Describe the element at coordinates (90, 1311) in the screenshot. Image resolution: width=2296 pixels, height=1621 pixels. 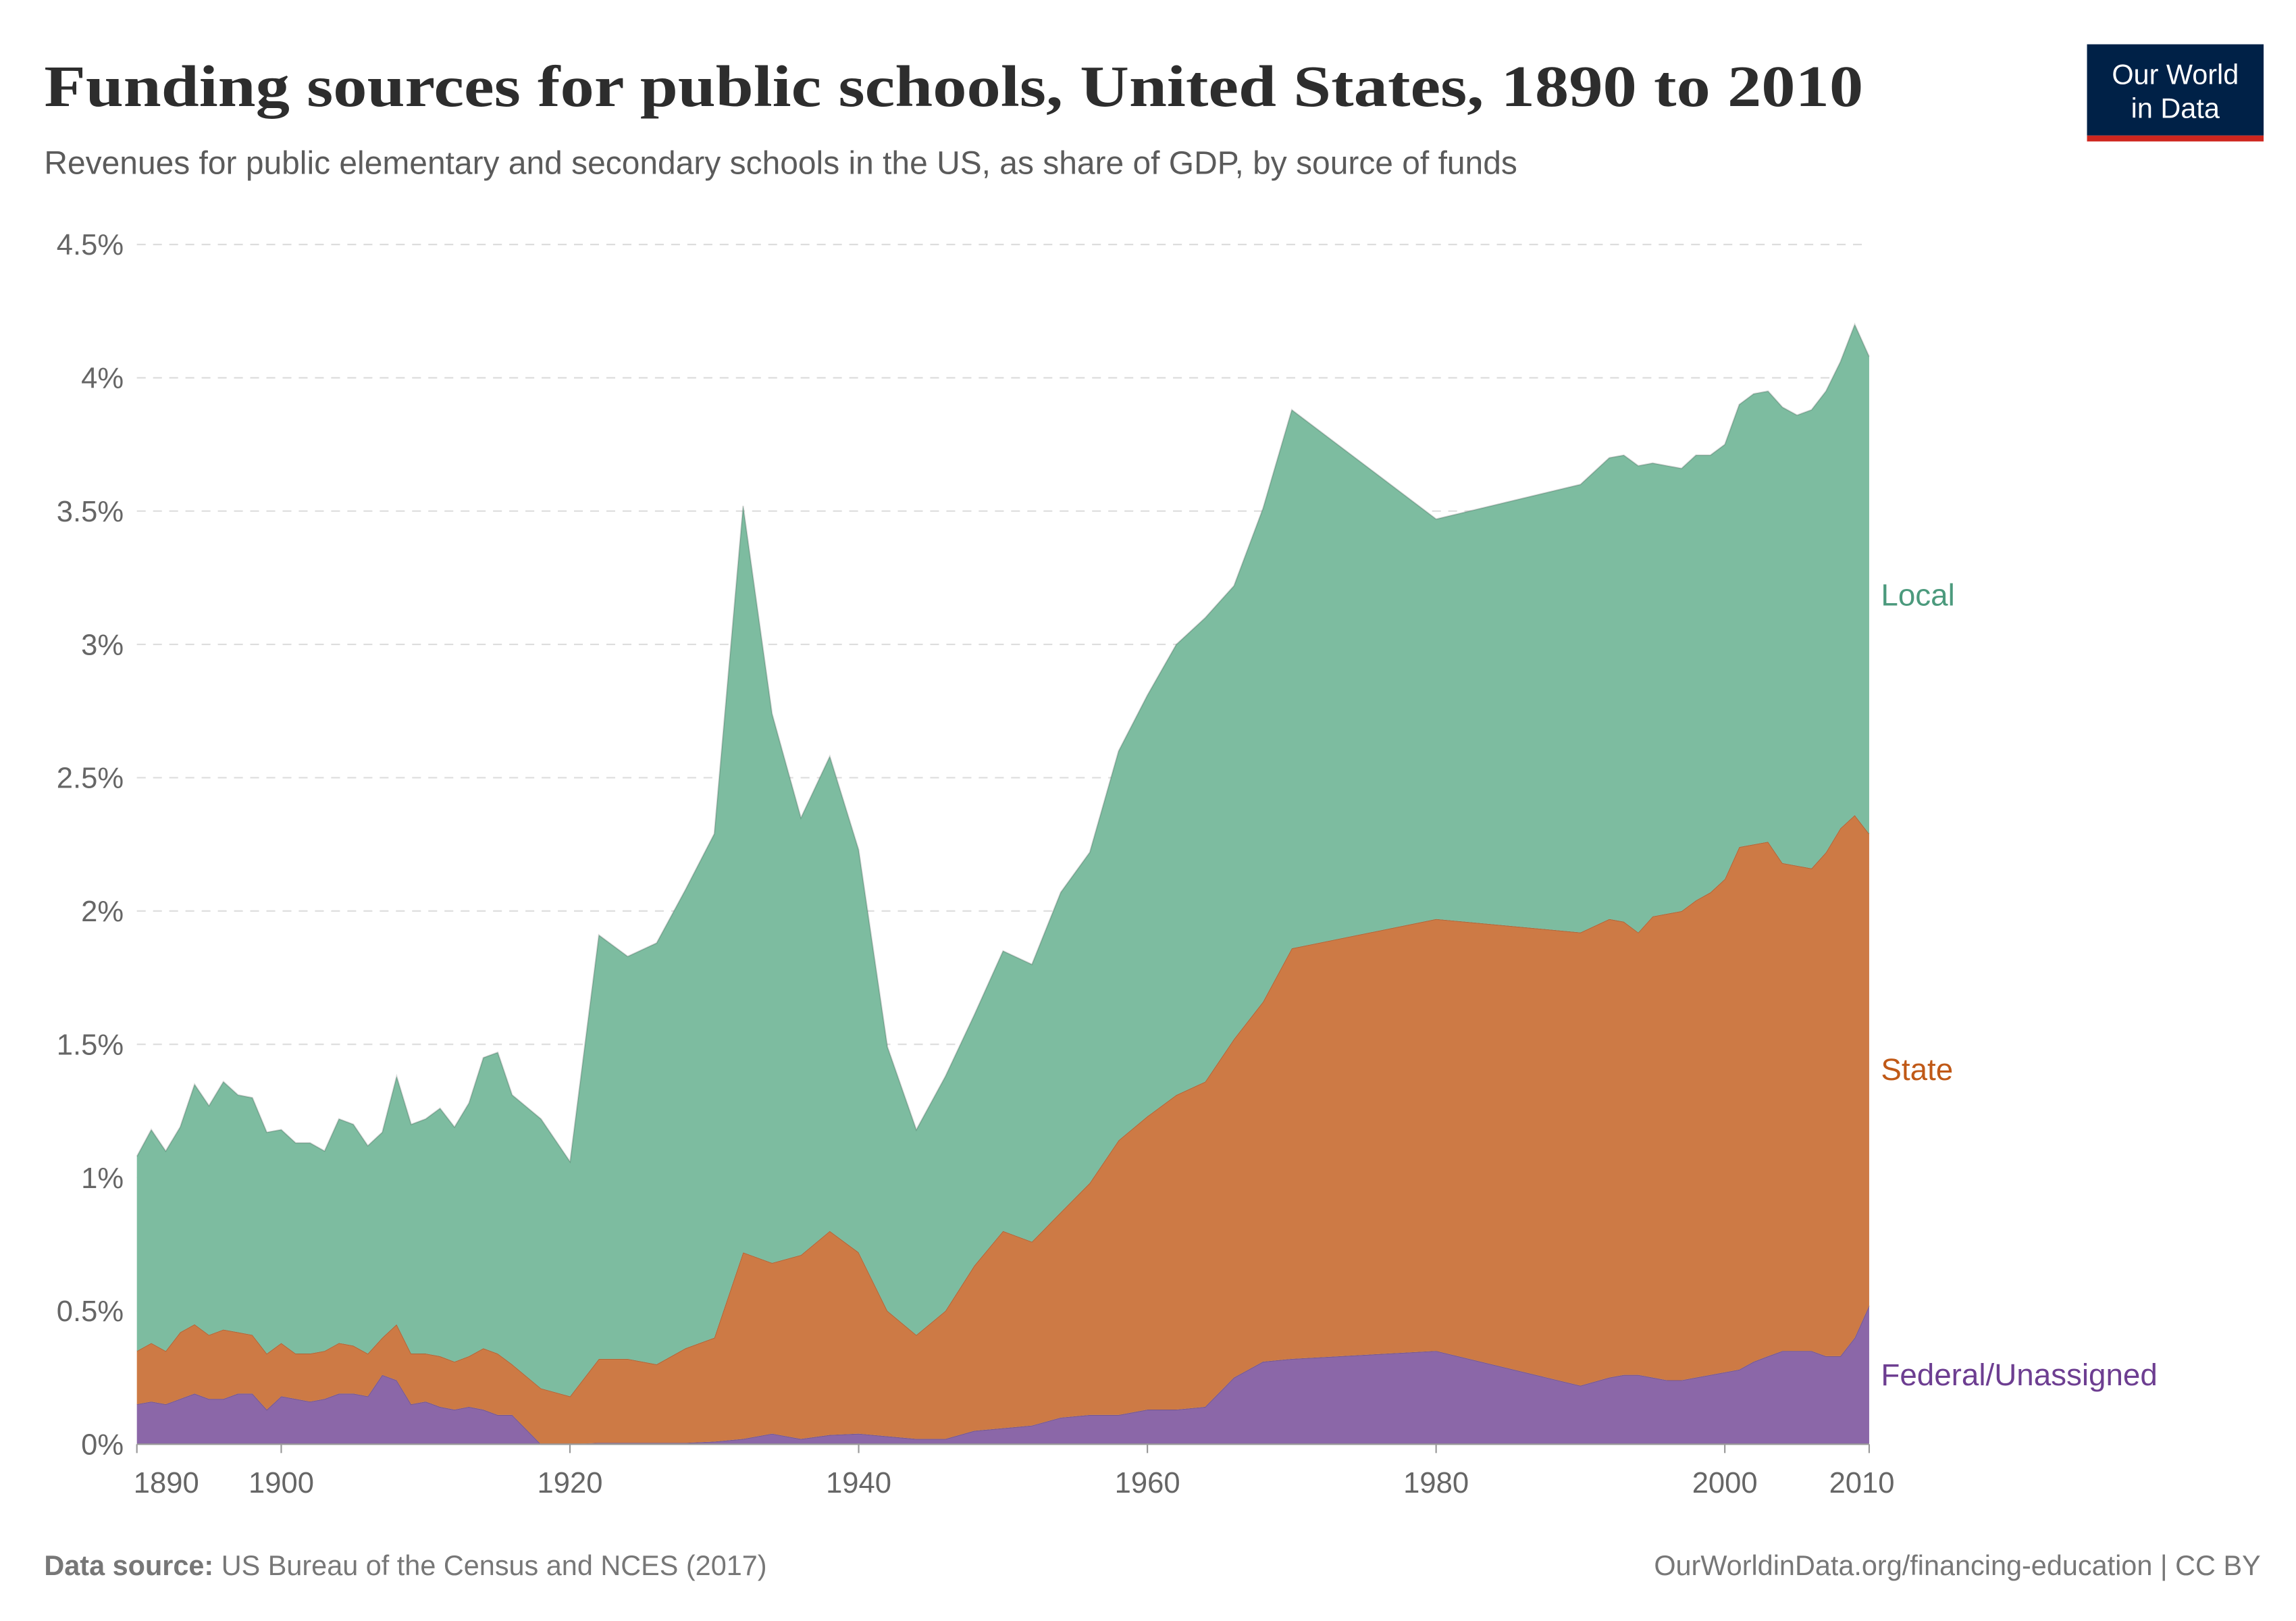
I see `y-tick-label: 0.5%` at that location.